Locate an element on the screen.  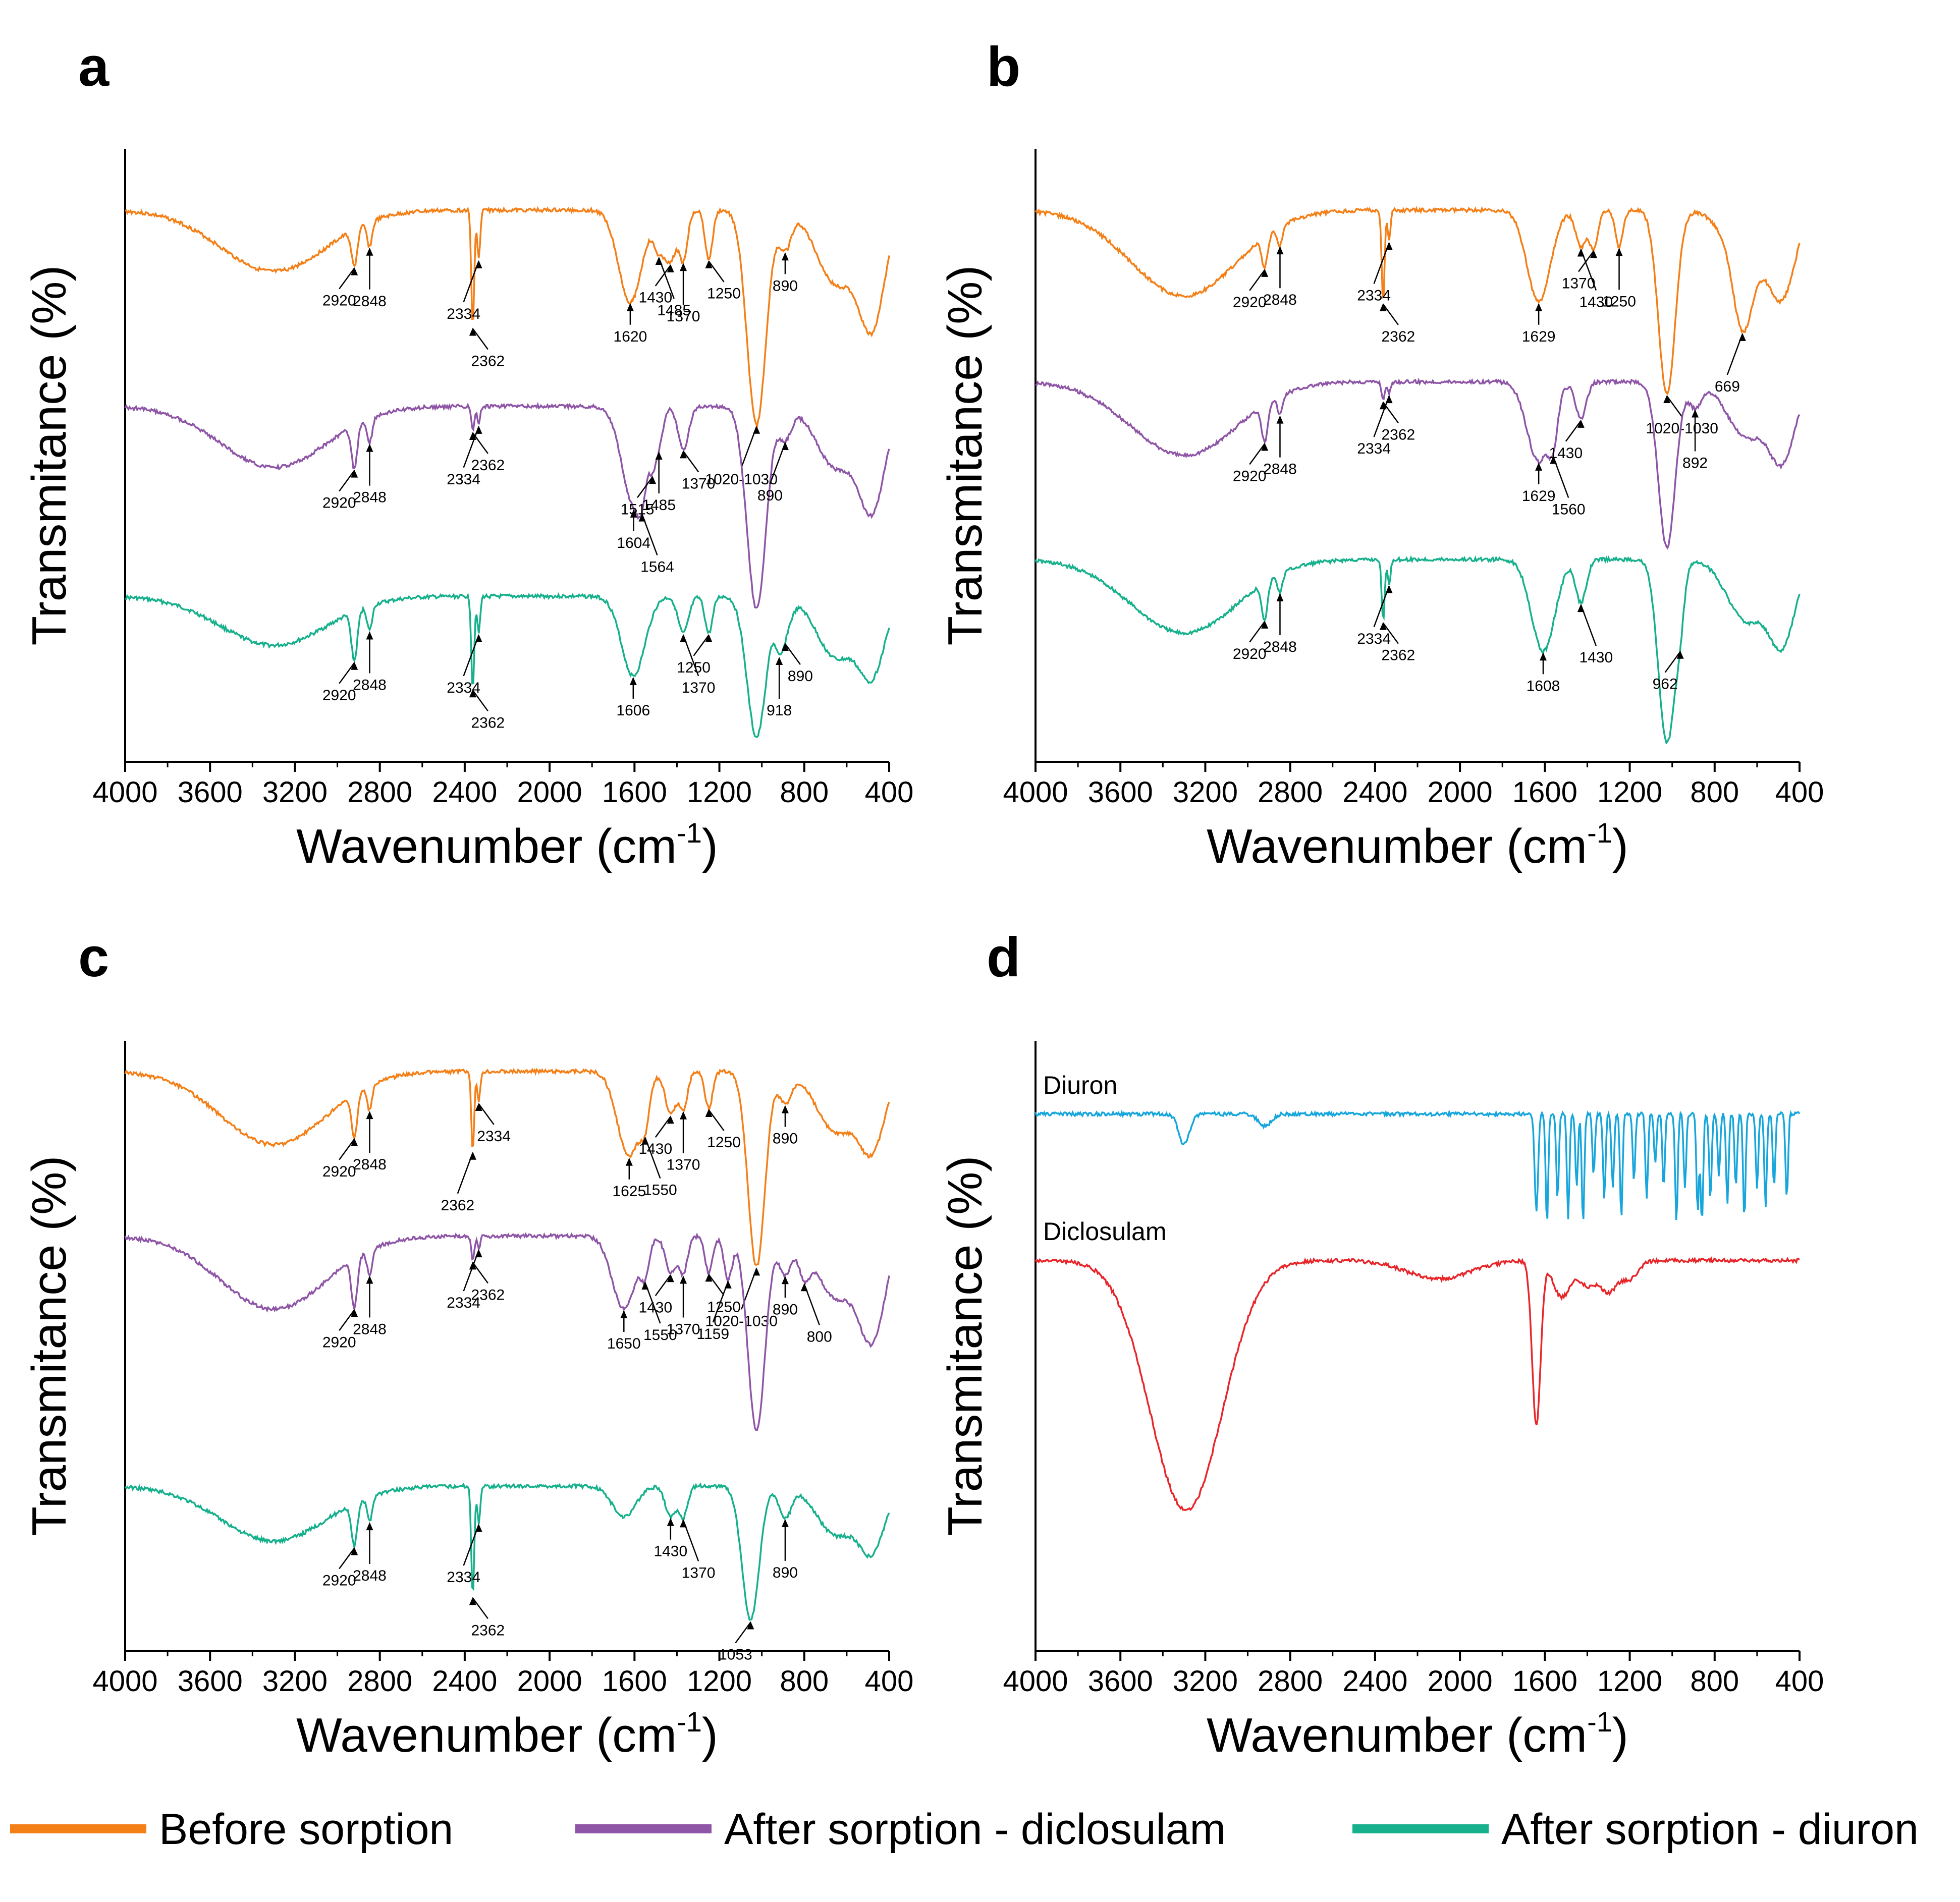
peak-label: 1608 is located at coordinates (1543, 686).